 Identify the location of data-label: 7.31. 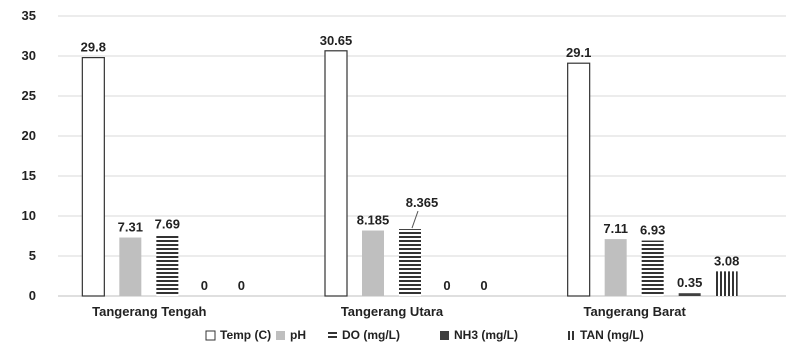
(130, 227).